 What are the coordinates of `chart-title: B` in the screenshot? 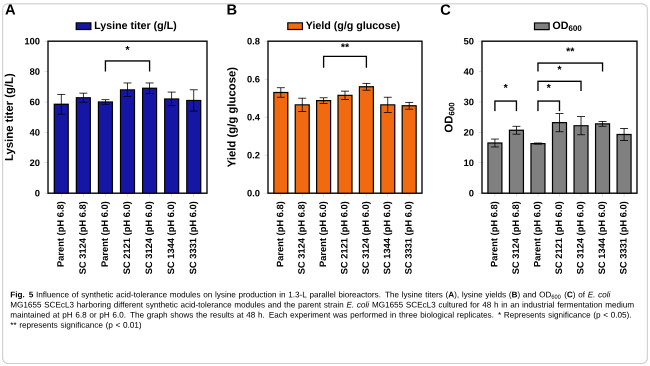 It's located at (232, 9).